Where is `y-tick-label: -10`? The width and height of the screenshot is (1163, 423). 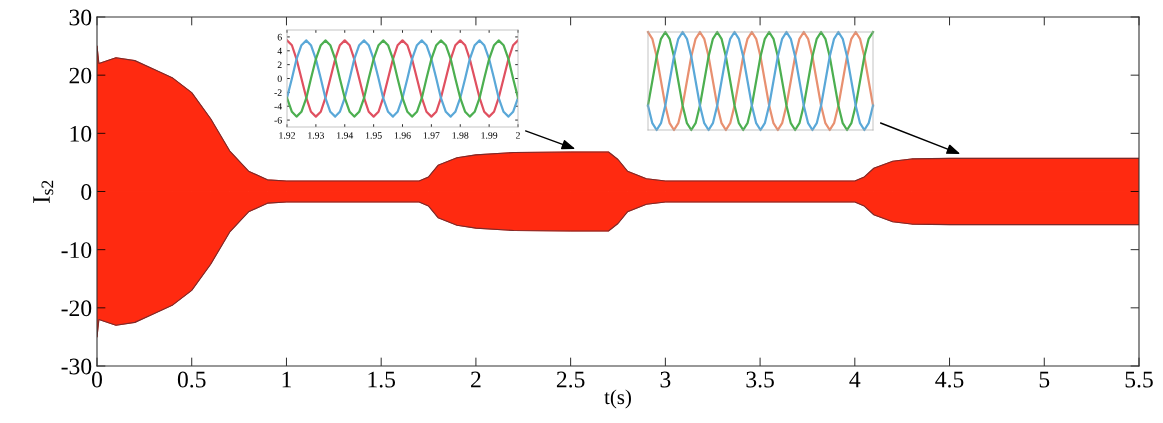 y-tick-label: -10 is located at coordinates (76, 250).